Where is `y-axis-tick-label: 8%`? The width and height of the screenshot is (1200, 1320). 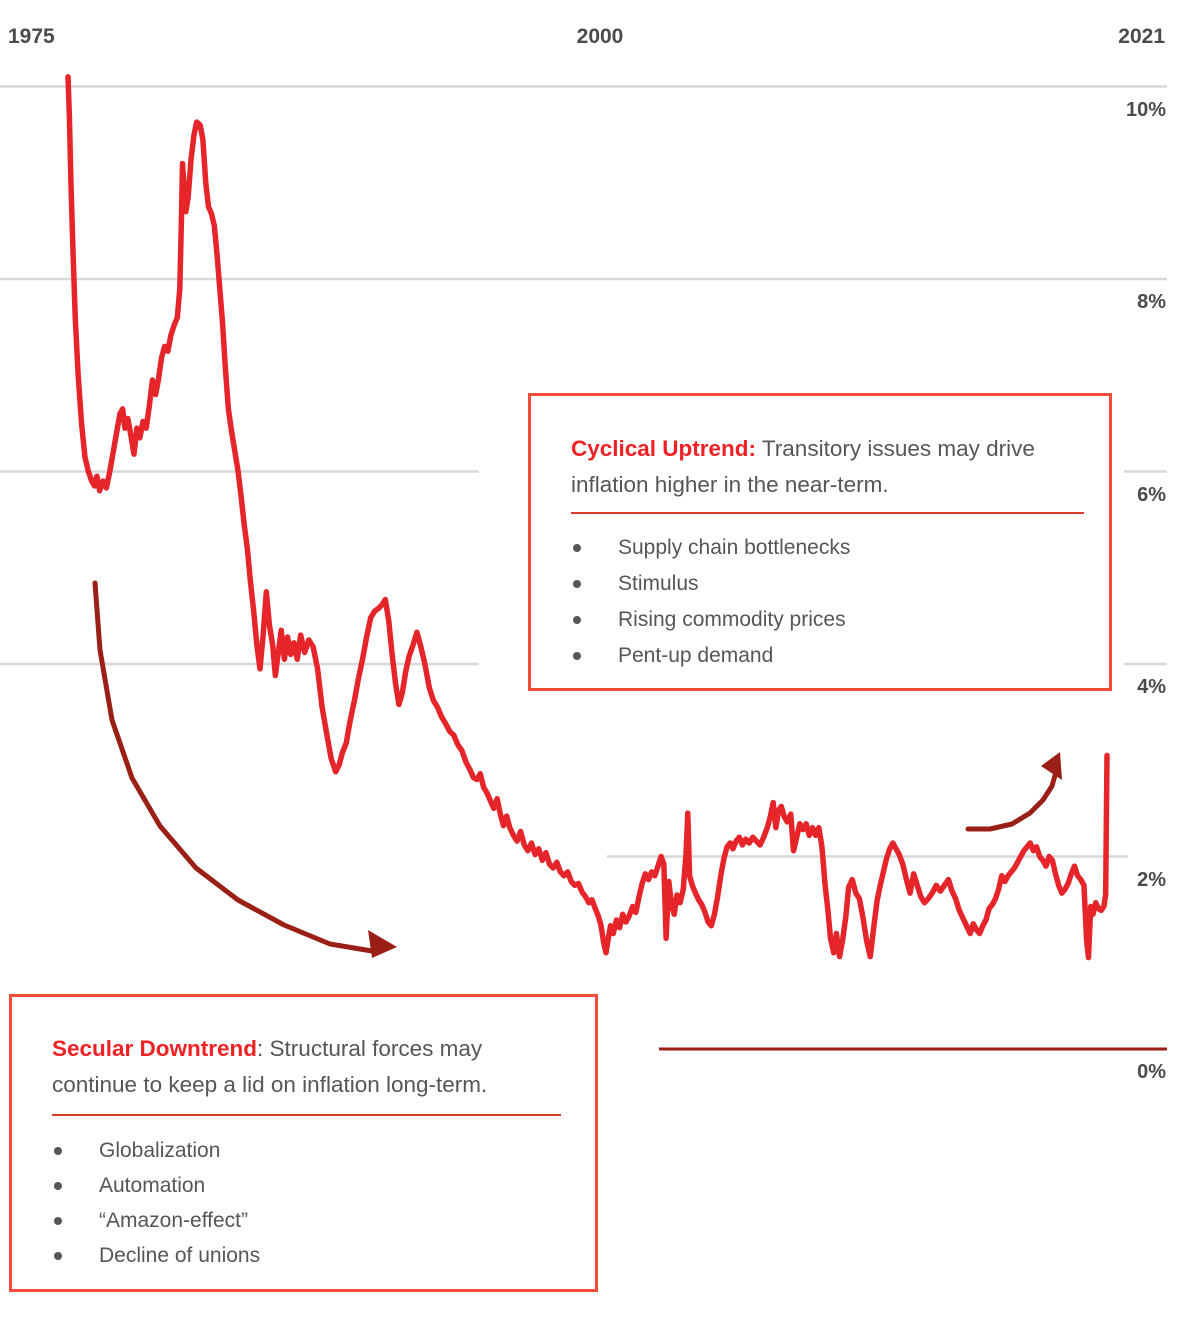 y-axis-tick-label: 8% is located at coordinates (1151, 302).